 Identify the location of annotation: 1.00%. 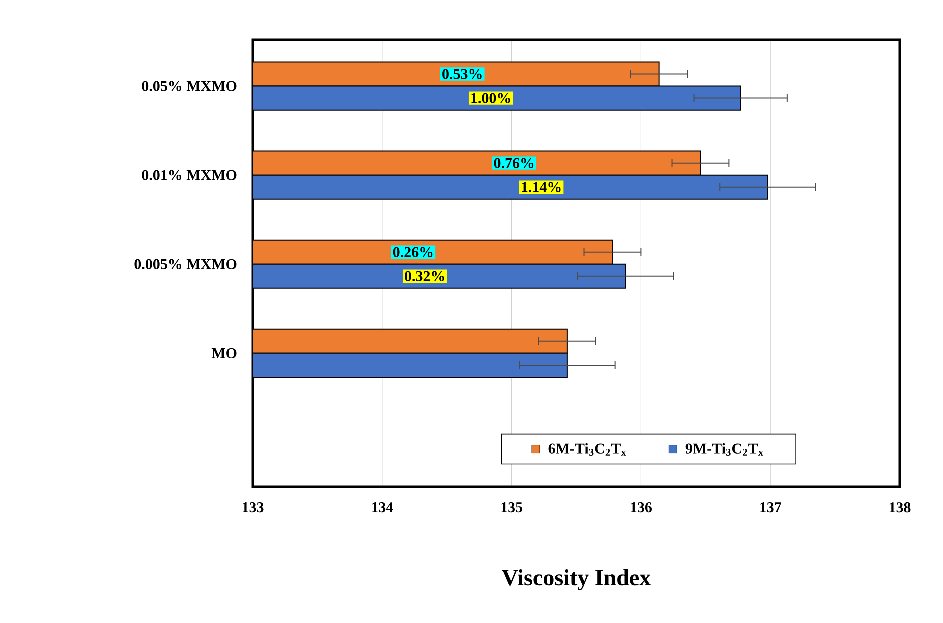
(491, 98).